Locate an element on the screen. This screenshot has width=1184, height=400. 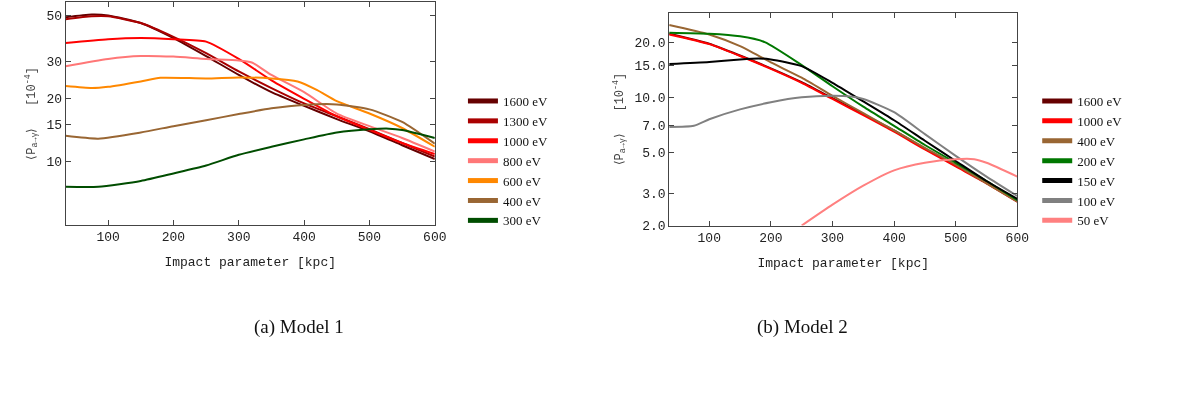
y-tick-label: 30 is located at coordinates (54, 63).